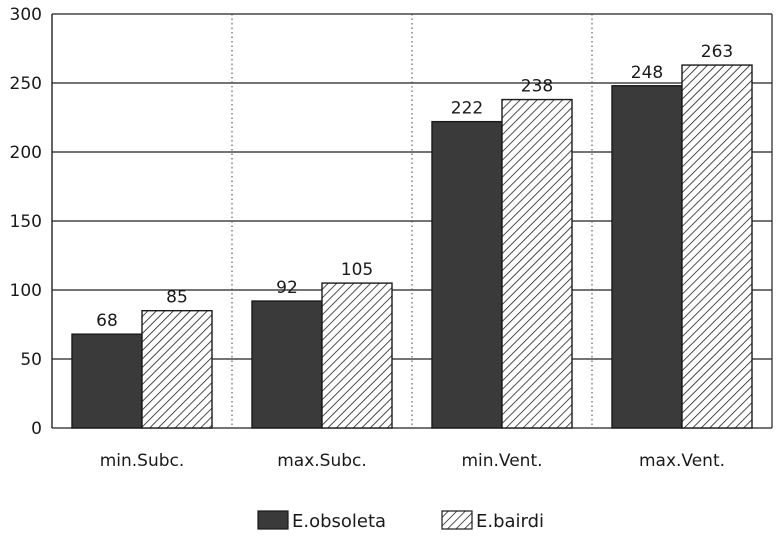 Image resolution: width=776 pixels, height=552 pixels. Describe the element at coordinates (339, 521) in the screenshot. I see `legend-label: E.obsoleta` at that location.